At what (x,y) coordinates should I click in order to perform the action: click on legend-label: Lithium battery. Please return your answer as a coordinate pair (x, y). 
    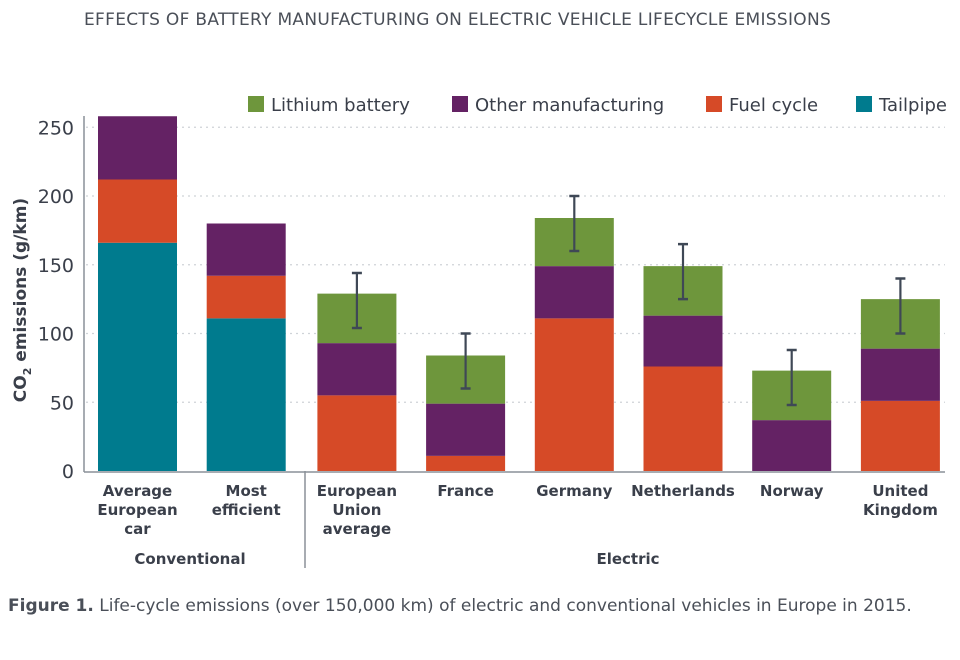
    Looking at the image, I should click on (340, 105).